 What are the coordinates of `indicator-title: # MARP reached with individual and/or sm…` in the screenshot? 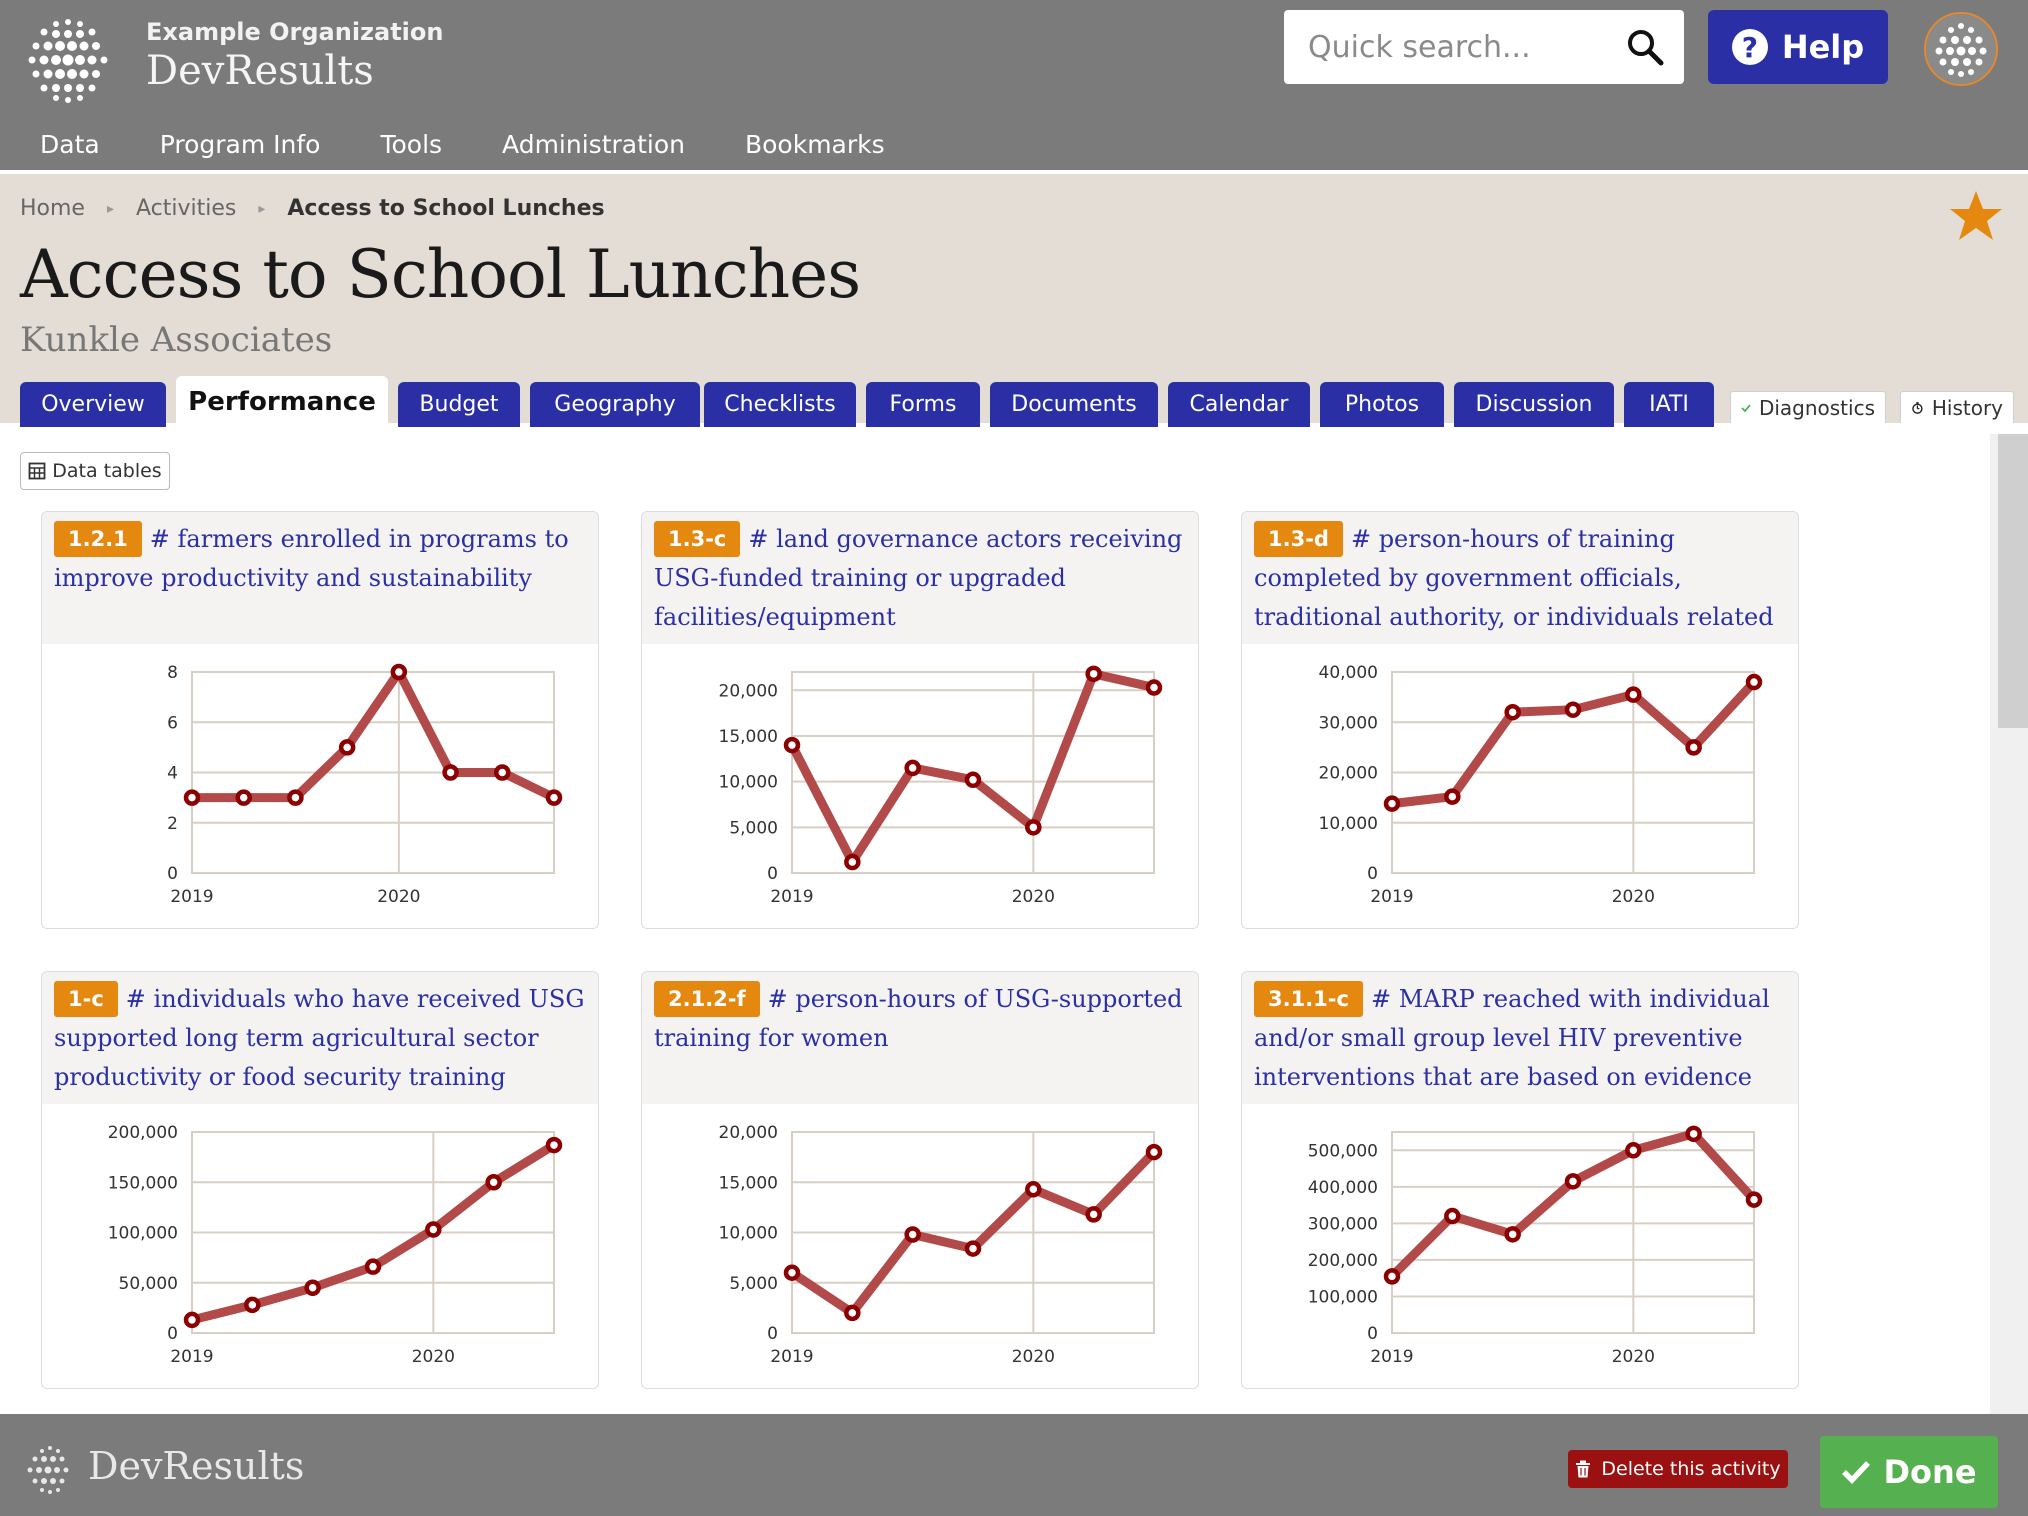 It's located at (1512, 1038).